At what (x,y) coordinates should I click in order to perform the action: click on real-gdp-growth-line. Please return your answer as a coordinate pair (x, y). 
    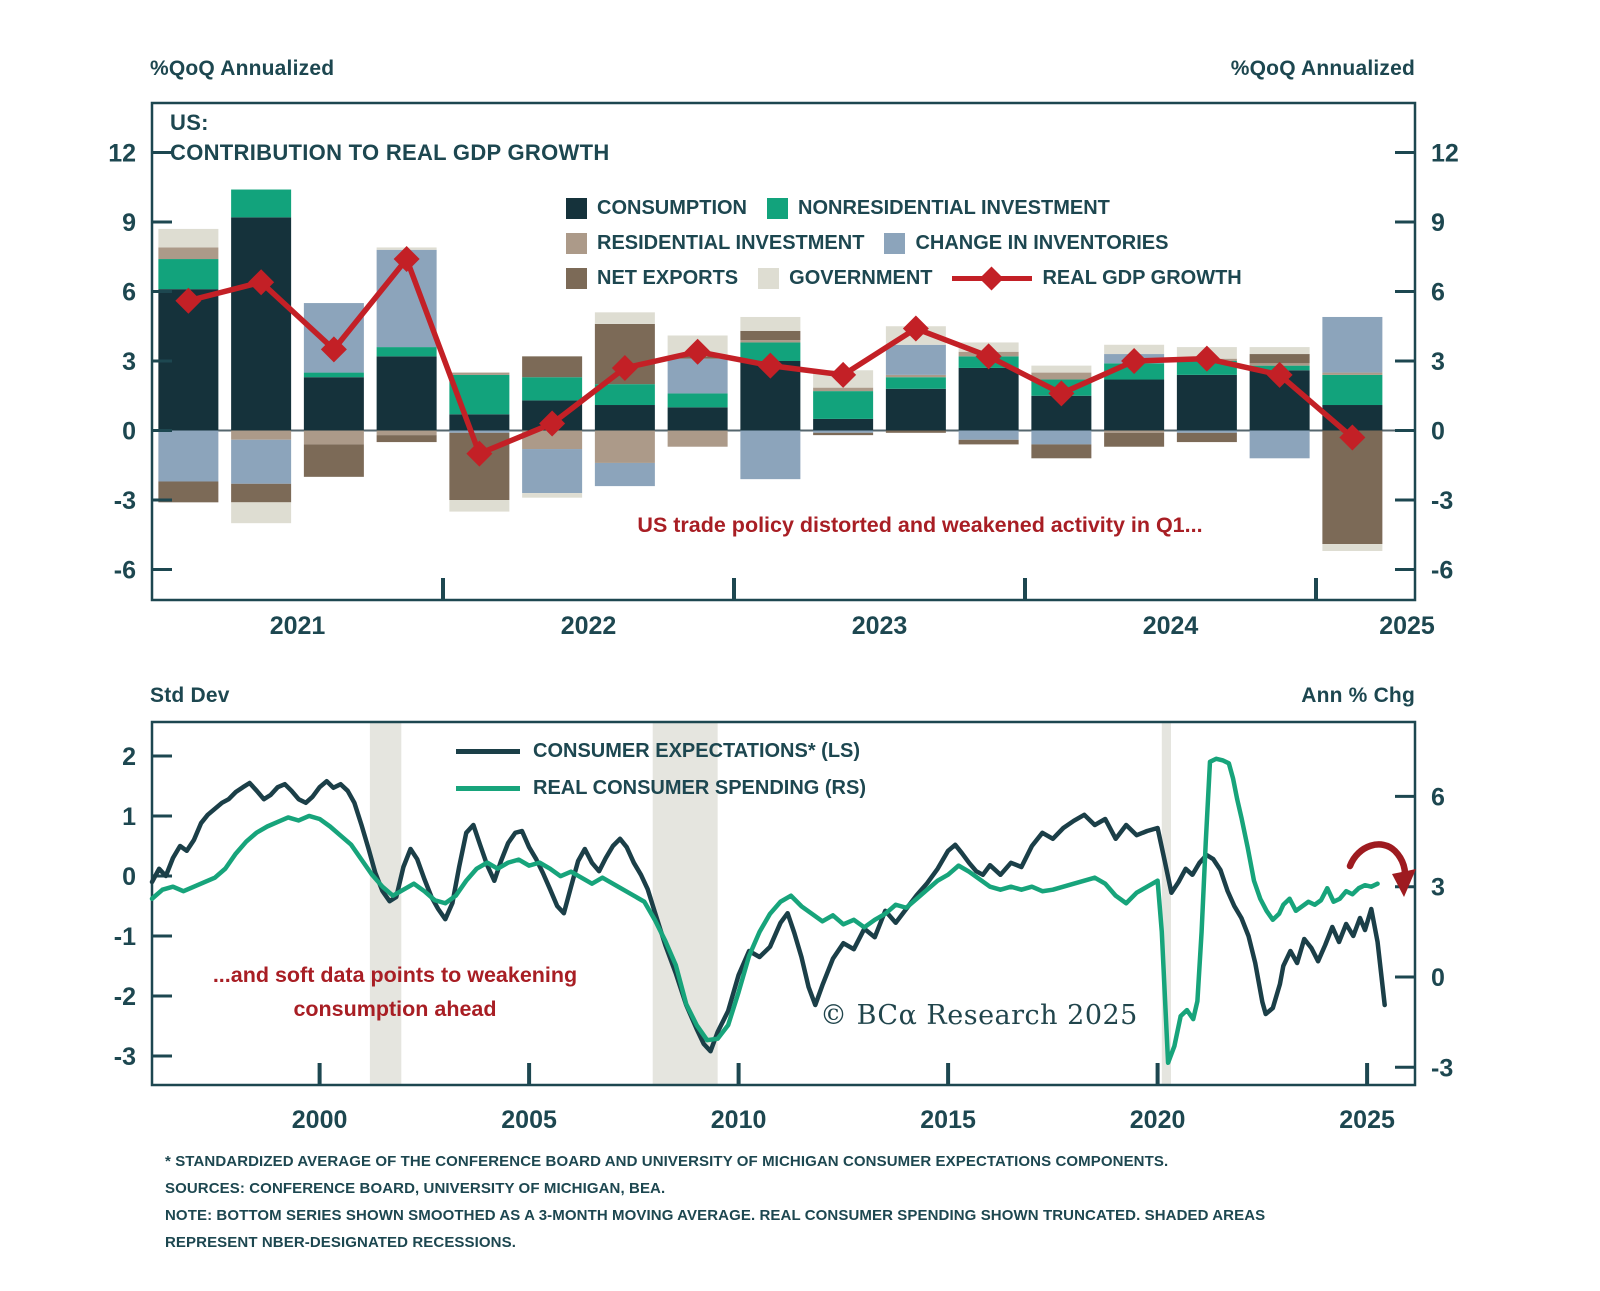
    Looking at the image, I should click on (770, 356).